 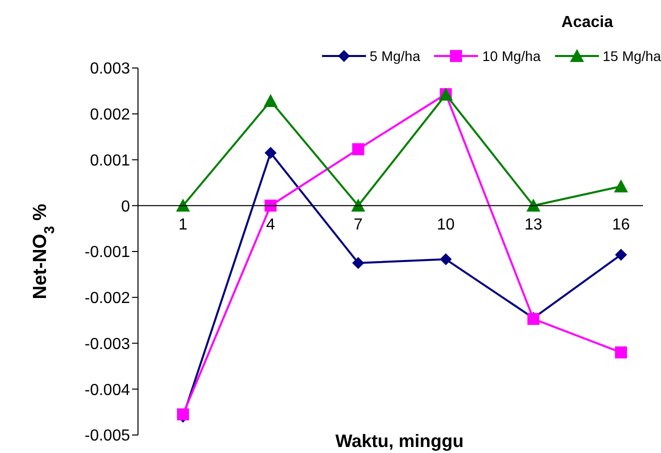 What do you see at coordinates (125, 207) in the screenshot?
I see `y-tick-label: 0` at bounding box center [125, 207].